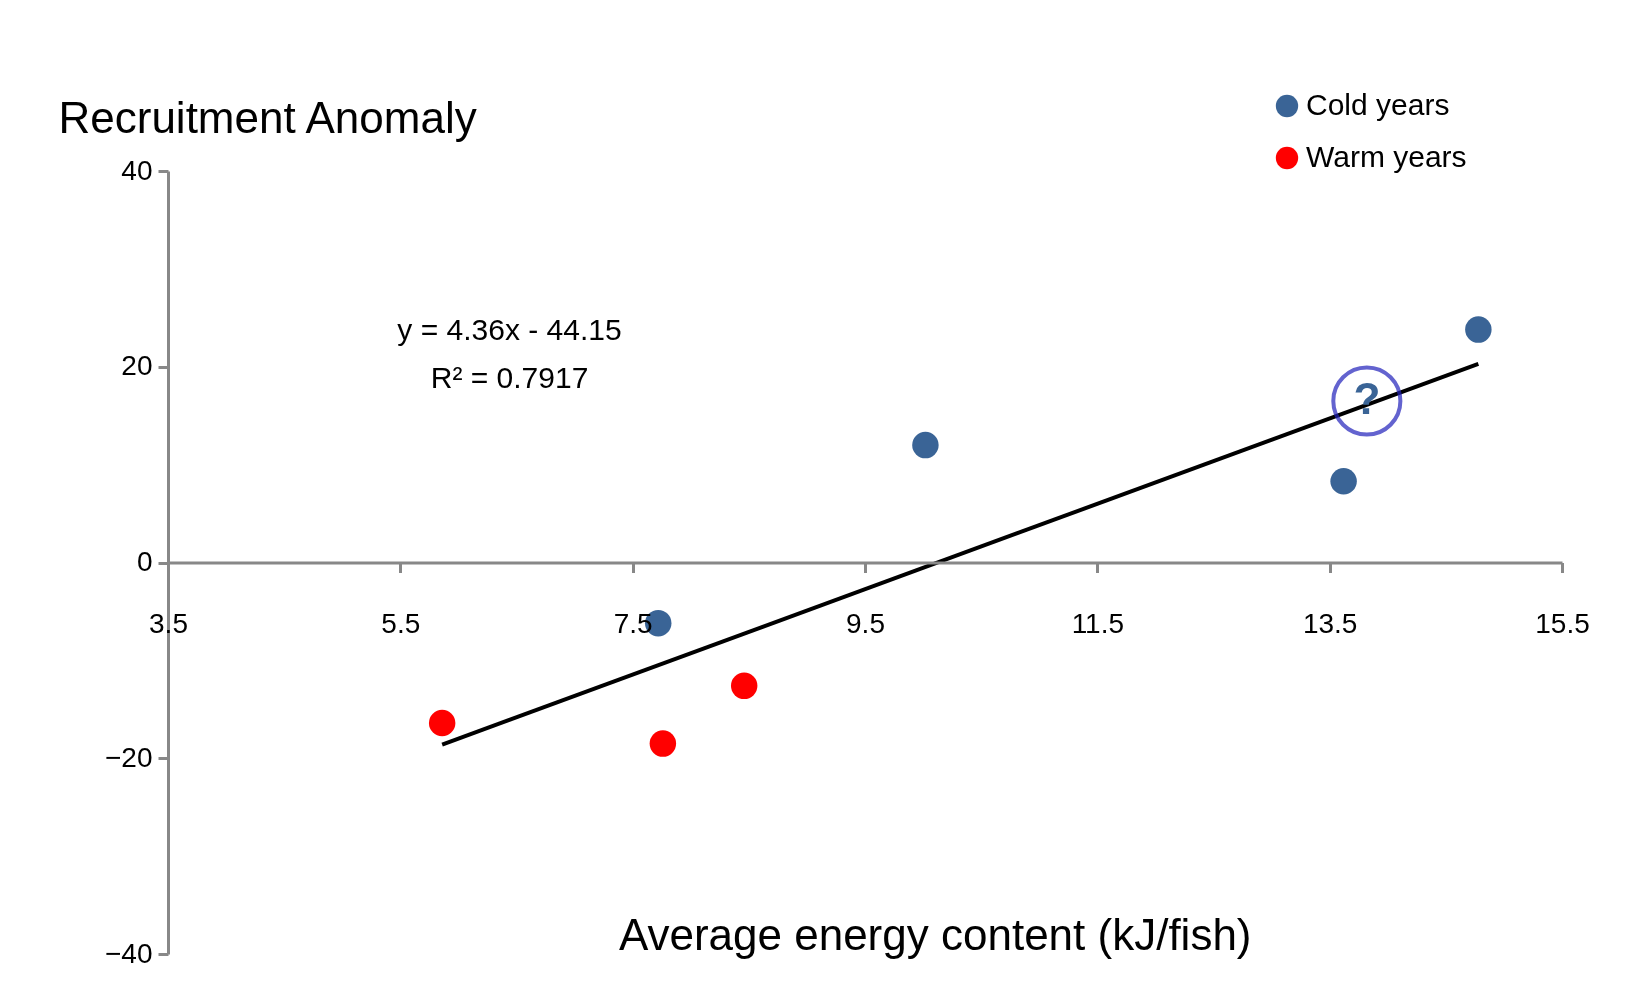 This screenshot has height=1003, width=1625. Describe the element at coordinates (865, 623) in the screenshot. I see `x-tick-label: 9.5` at that location.